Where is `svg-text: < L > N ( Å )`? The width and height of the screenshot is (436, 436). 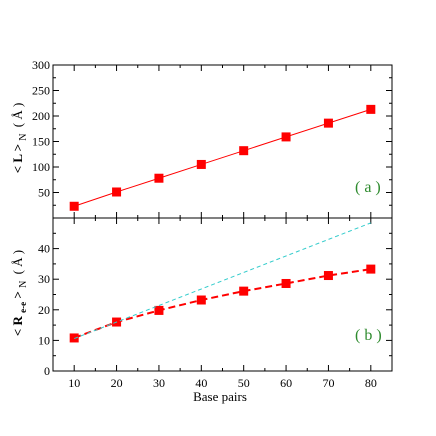
svg-text: < L > N ( Å ) is located at coordinates (19, 138).